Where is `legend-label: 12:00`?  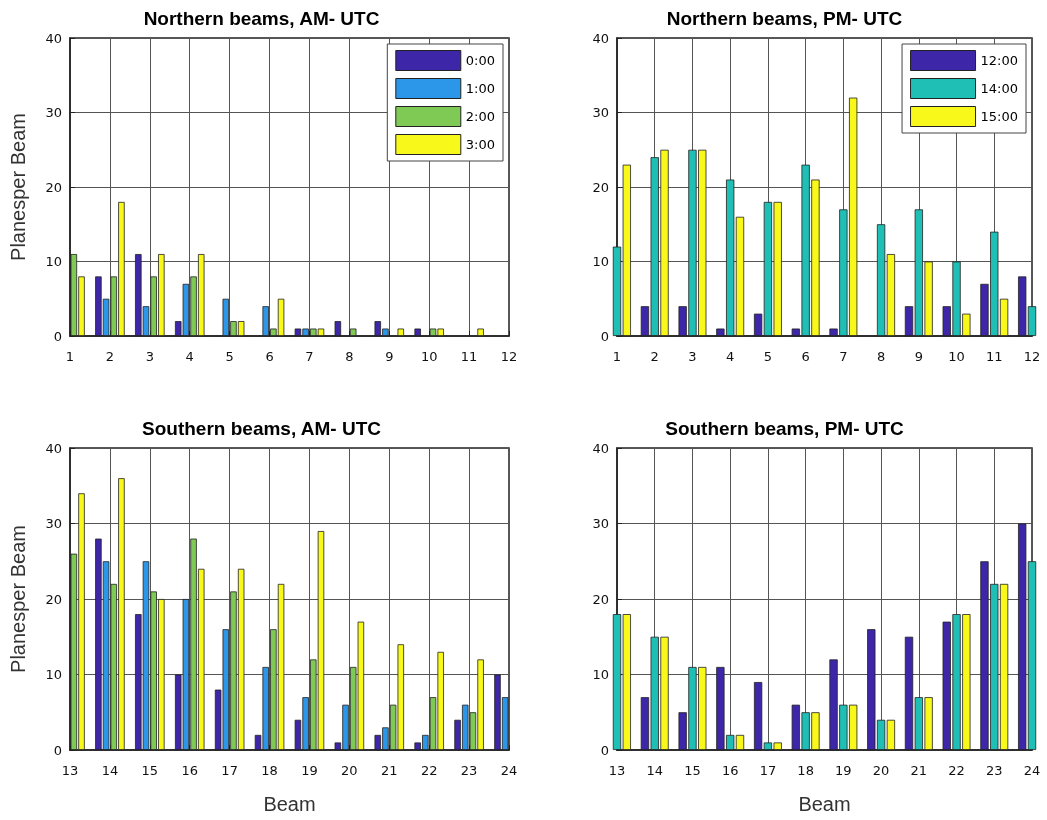 legend-label: 12:00 is located at coordinates (999, 60).